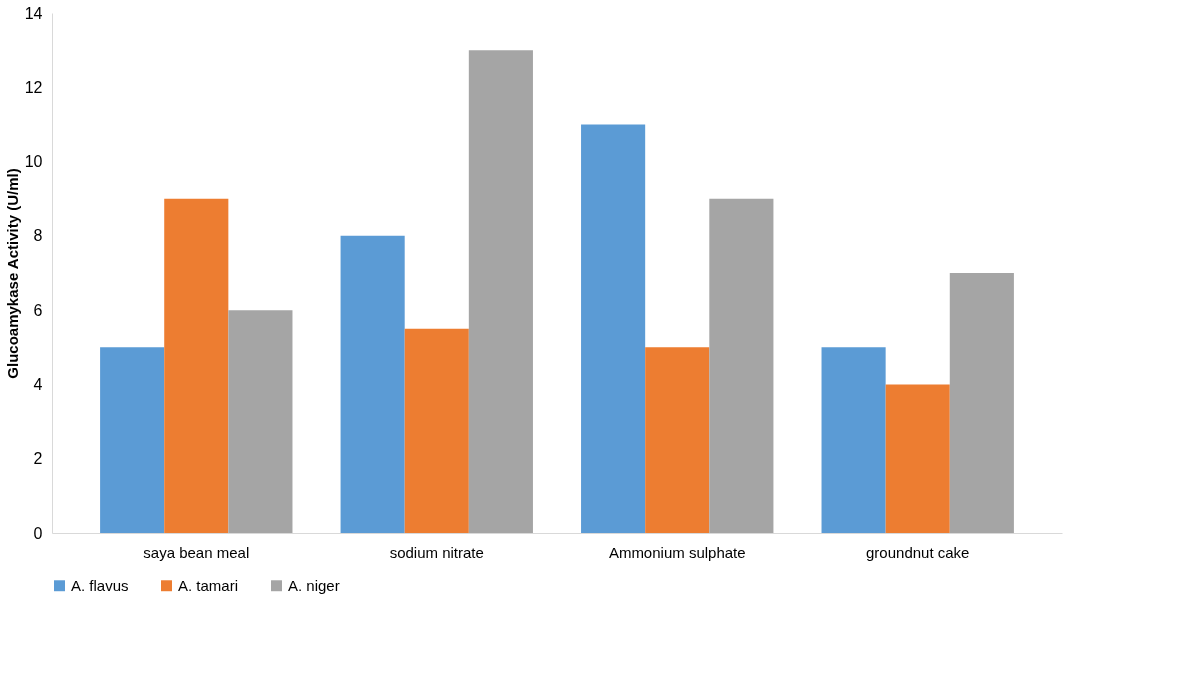 The width and height of the screenshot is (1191, 684). Describe the element at coordinates (38, 384) in the screenshot. I see `y-tick-label: 4` at that location.